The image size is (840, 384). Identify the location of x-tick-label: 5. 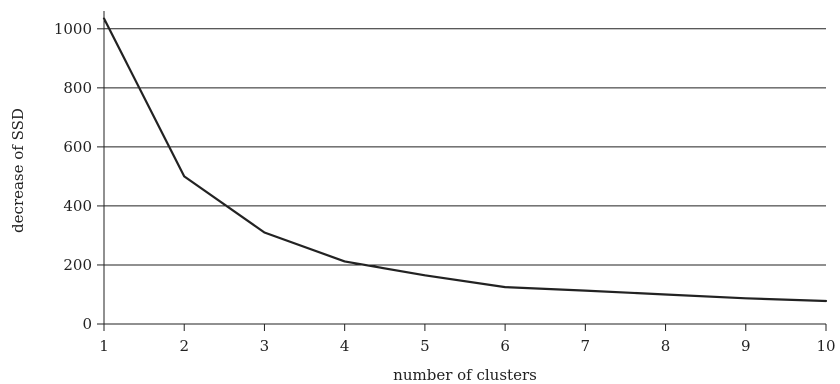
(425, 346).